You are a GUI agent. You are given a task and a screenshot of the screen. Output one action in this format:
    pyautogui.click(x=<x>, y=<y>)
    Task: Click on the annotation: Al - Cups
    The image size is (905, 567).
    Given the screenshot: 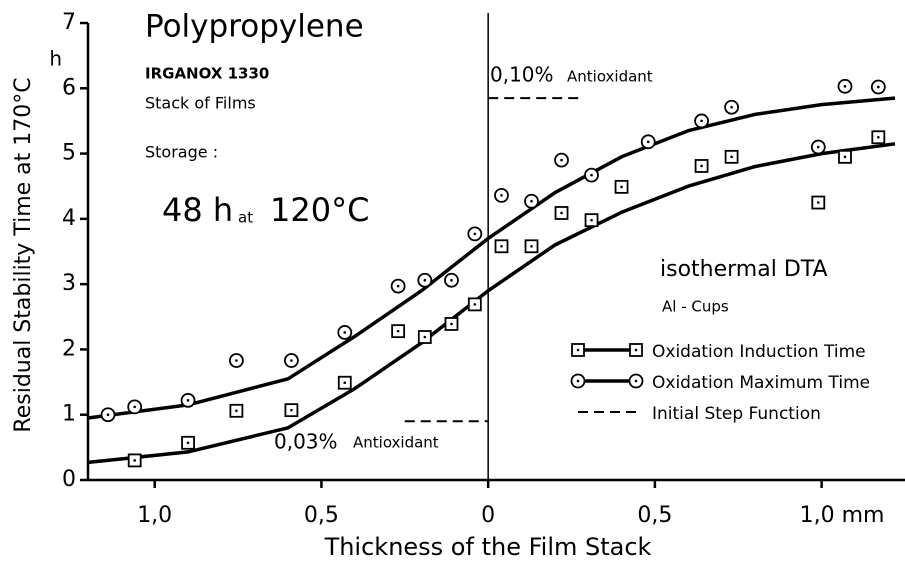 What is the action you would take?
    pyautogui.click(x=695, y=307)
    